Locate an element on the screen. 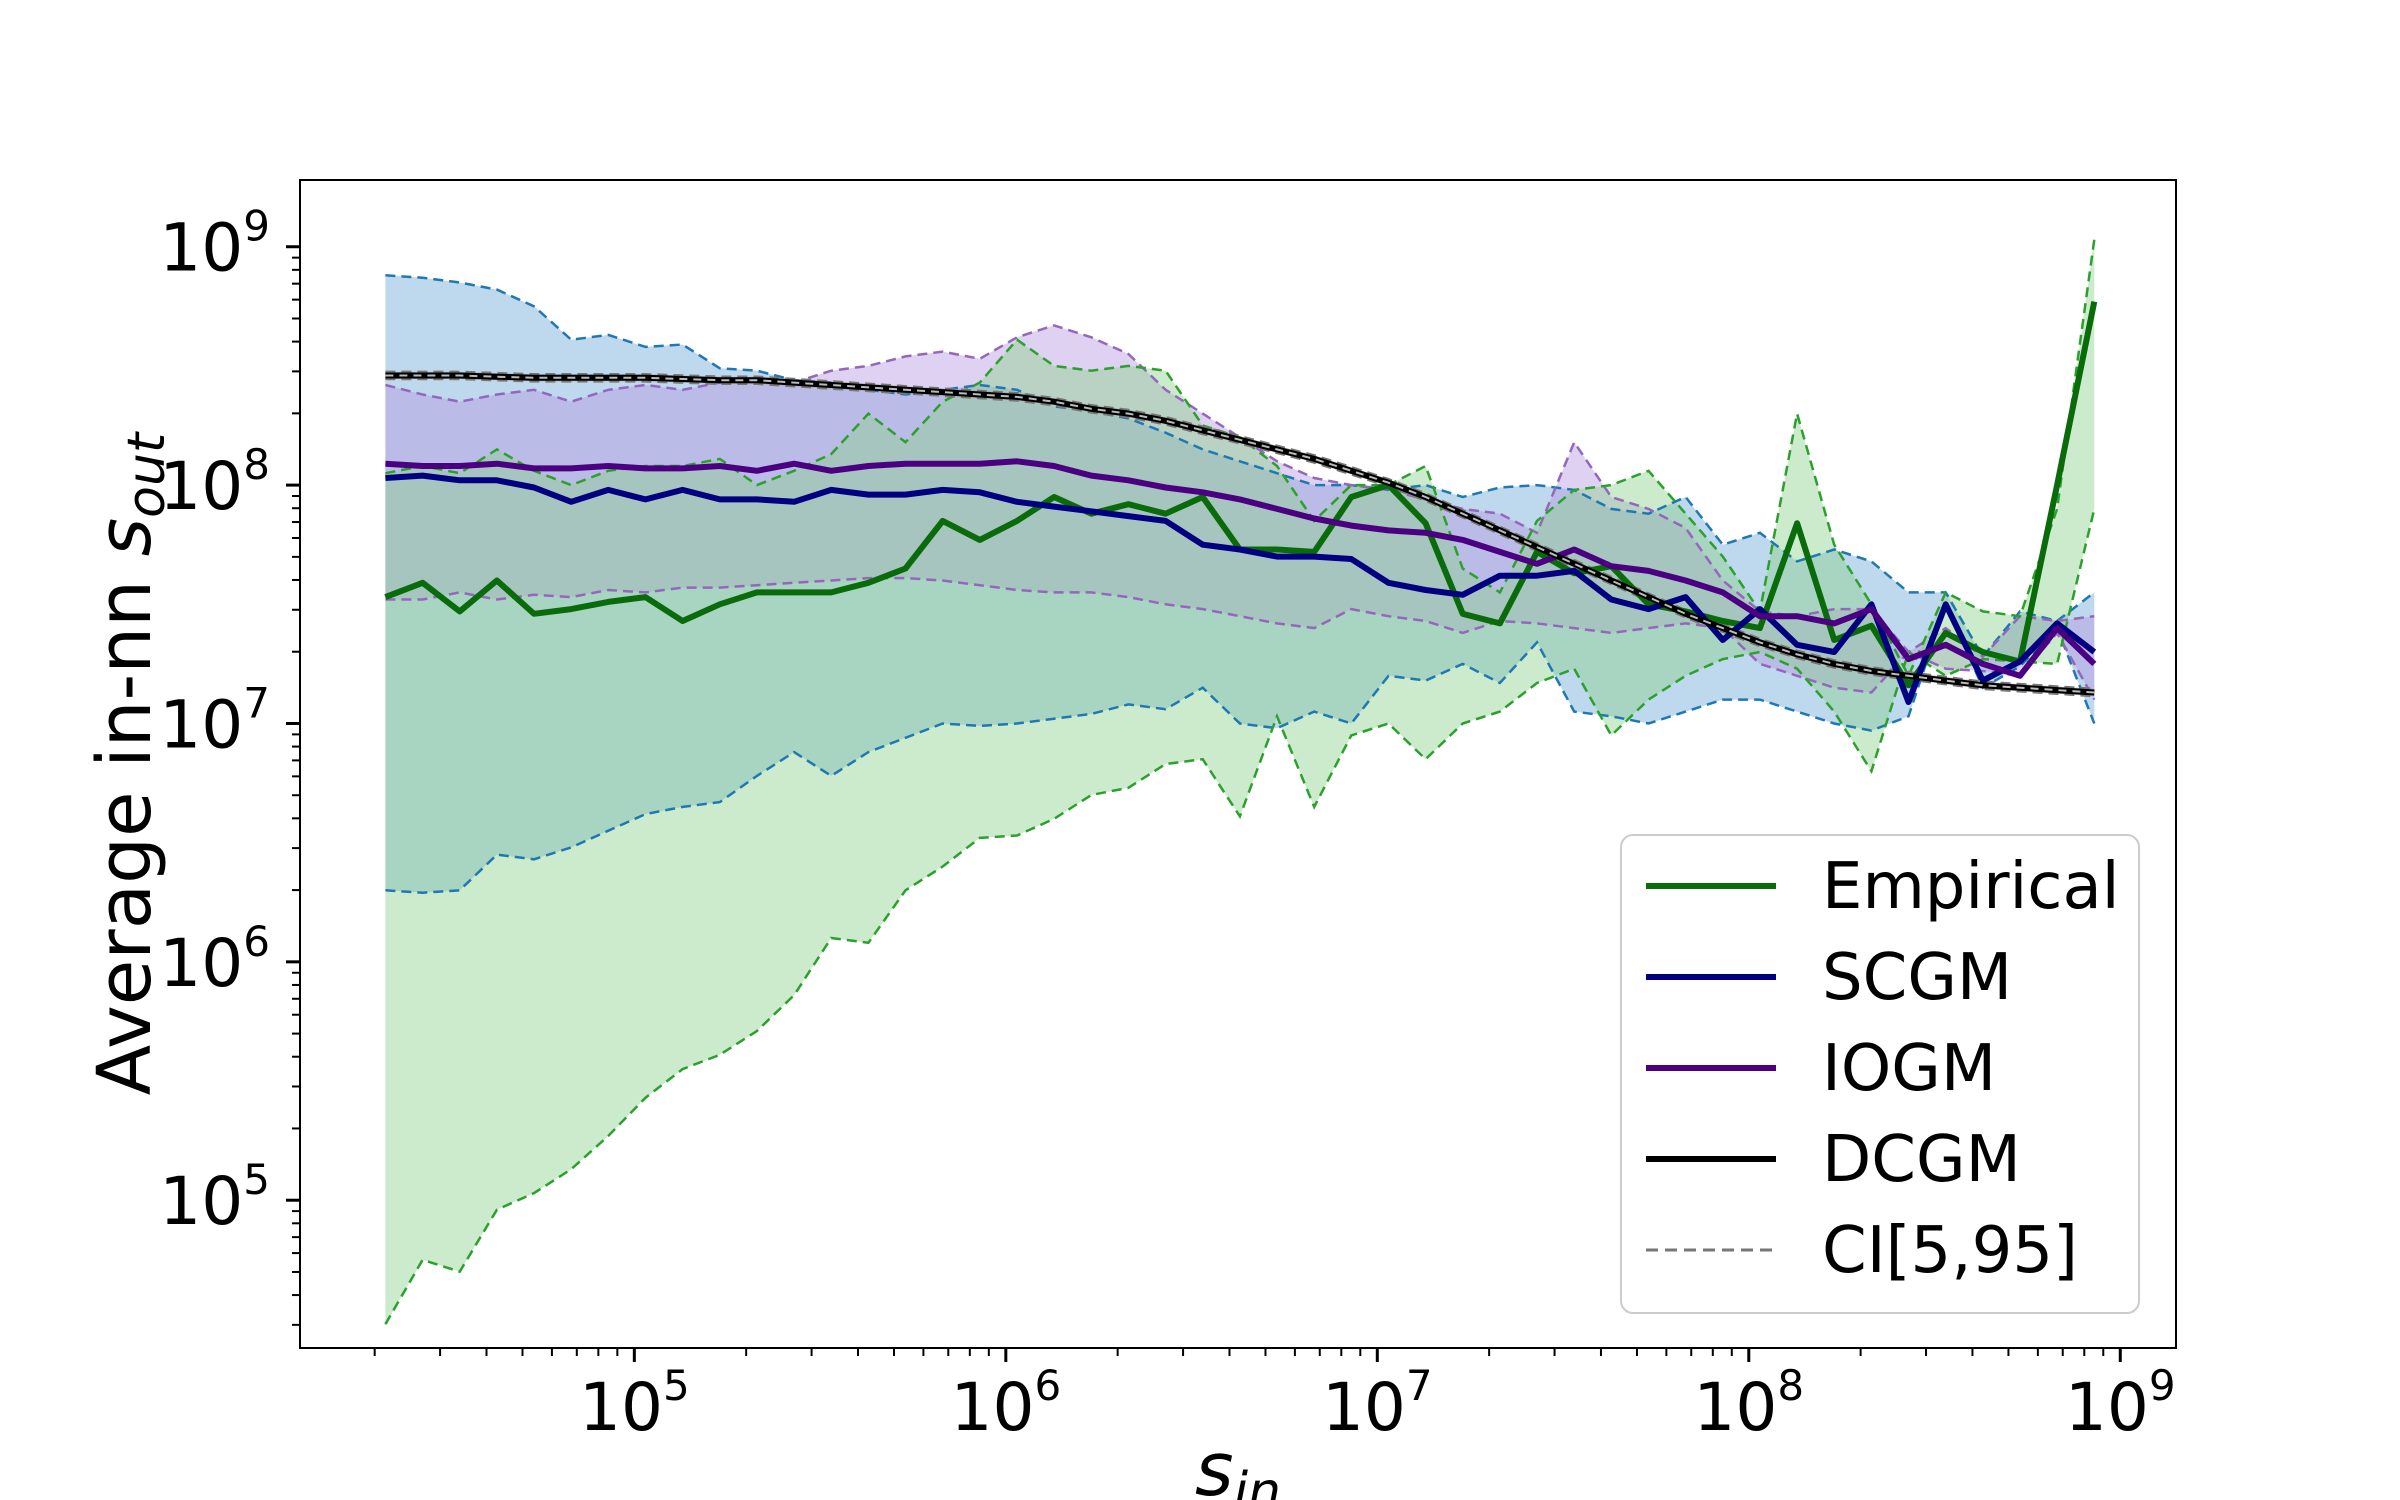 The height and width of the screenshot is (1500, 2400). median-line-scgm is located at coordinates (1241, 588).